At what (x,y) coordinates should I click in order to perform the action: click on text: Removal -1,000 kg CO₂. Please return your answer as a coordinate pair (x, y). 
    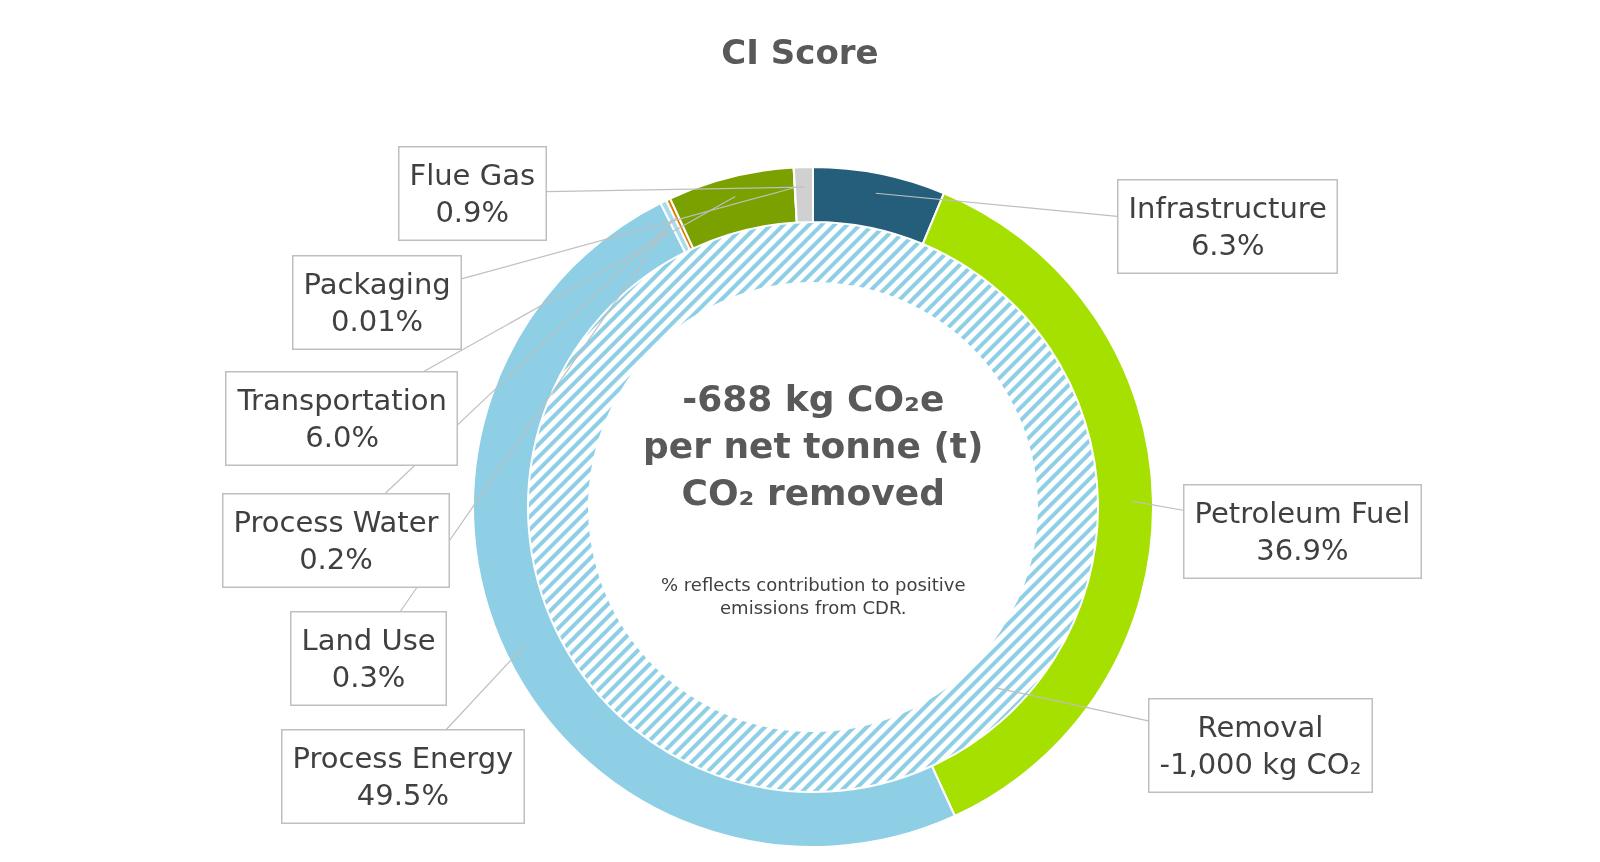
    Looking at the image, I should click on (1260, 745).